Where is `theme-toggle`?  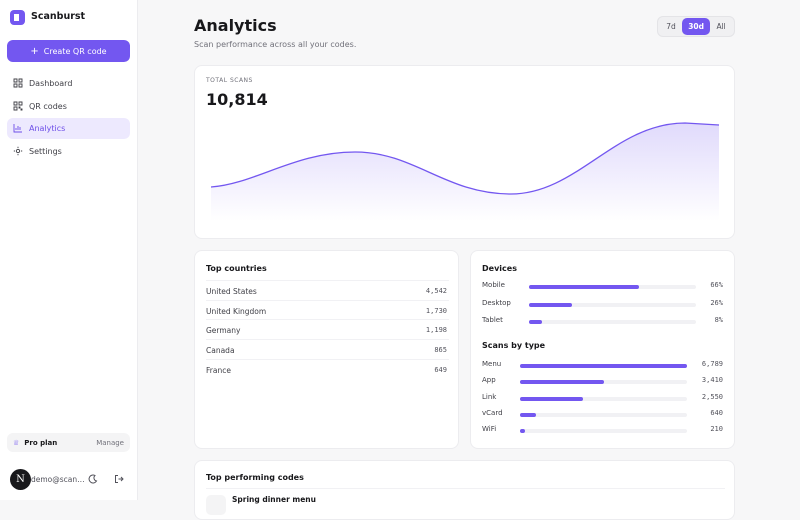
theme-toggle is located at coordinates (93, 479).